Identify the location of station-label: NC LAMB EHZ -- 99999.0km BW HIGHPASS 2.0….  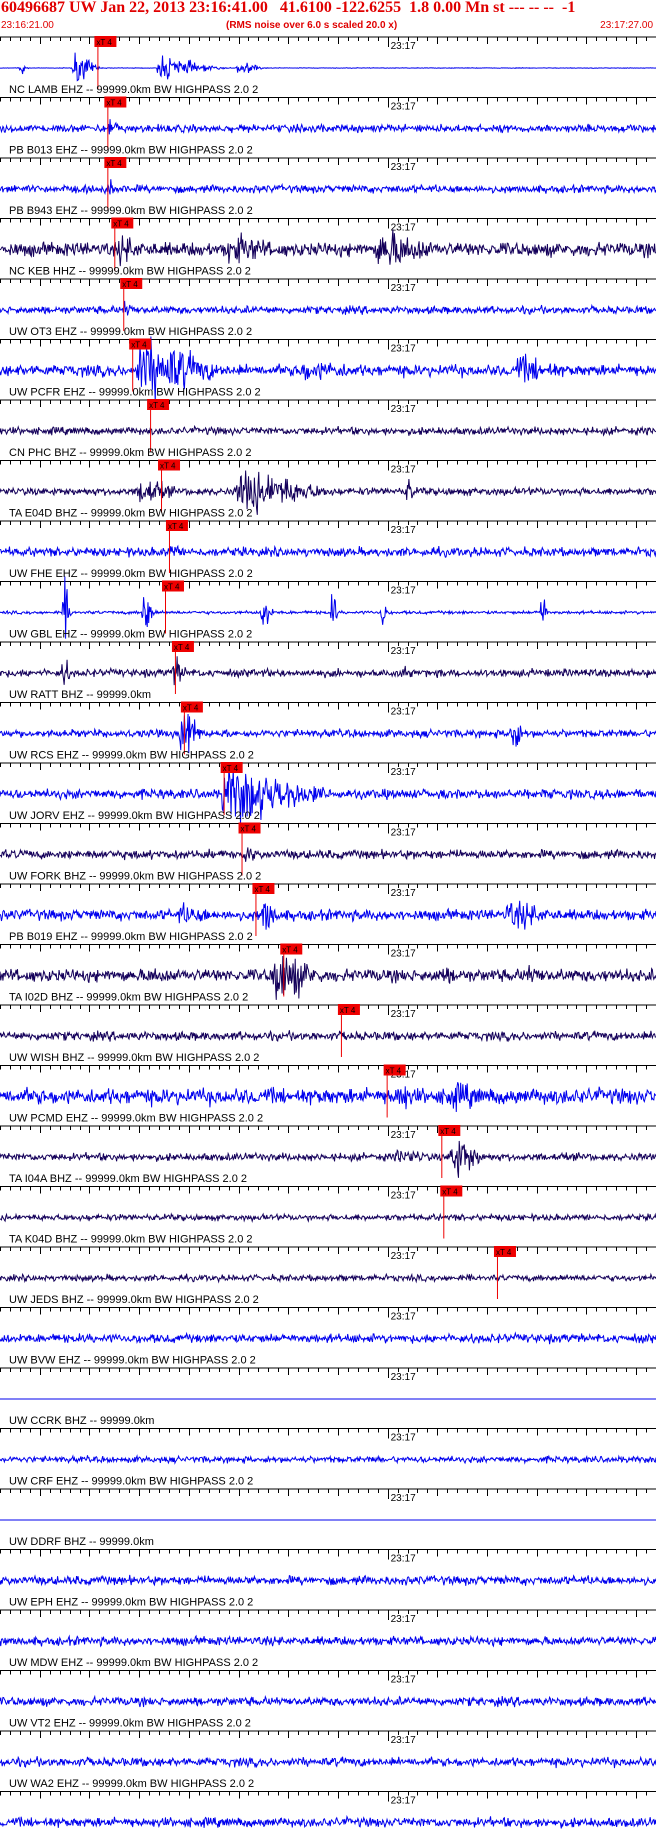
(133, 90).